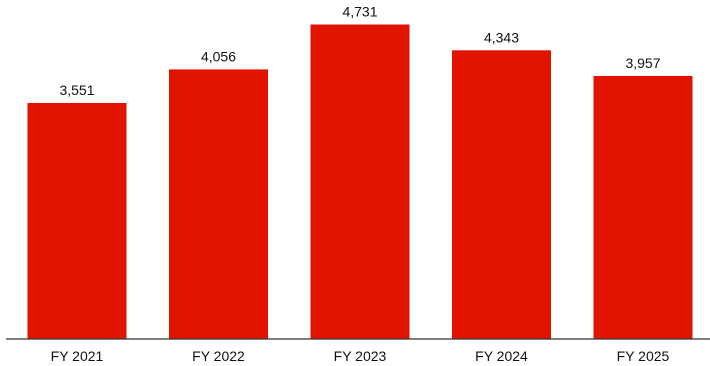 Image resolution: width=710 pixels, height=366 pixels. Describe the element at coordinates (501, 356) in the screenshot. I see `x-tick-label-fy-2024: FY 2024` at that location.